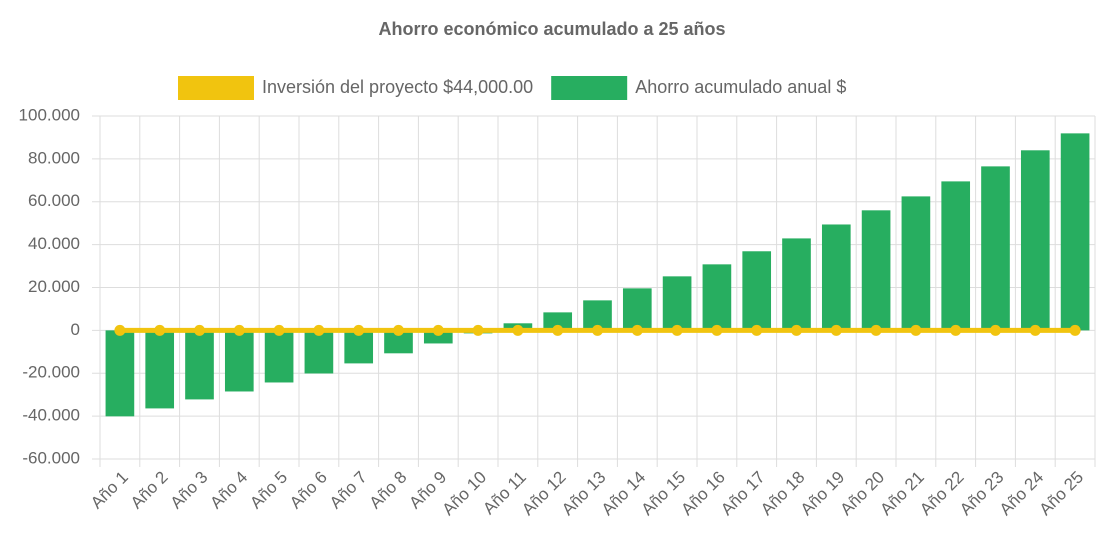 The height and width of the screenshot is (551, 1104). What do you see at coordinates (51, 372) in the screenshot?
I see `y-tick-label: -20.000` at bounding box center [51, 372].